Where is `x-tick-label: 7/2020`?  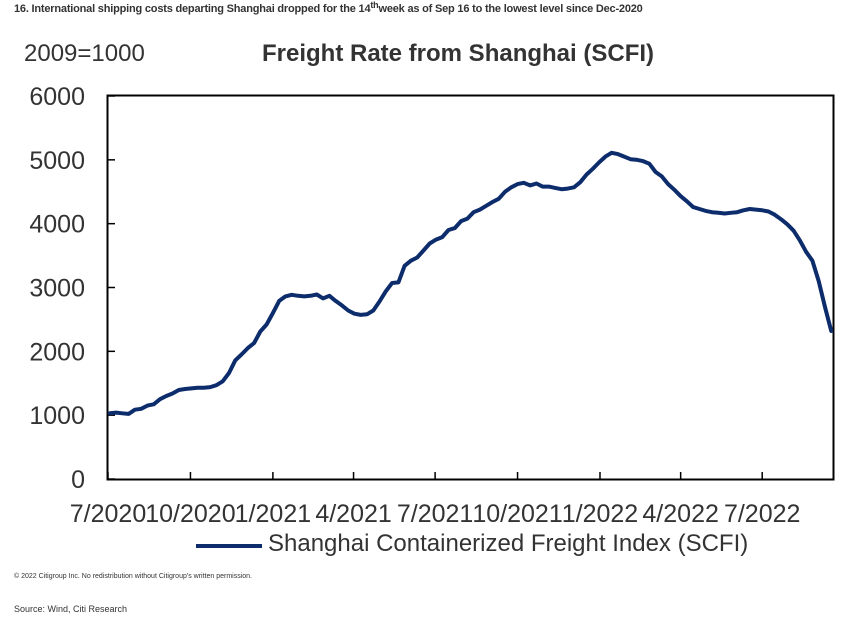
x-tick-label: 7/2020 is located at coordinates (108, 514).